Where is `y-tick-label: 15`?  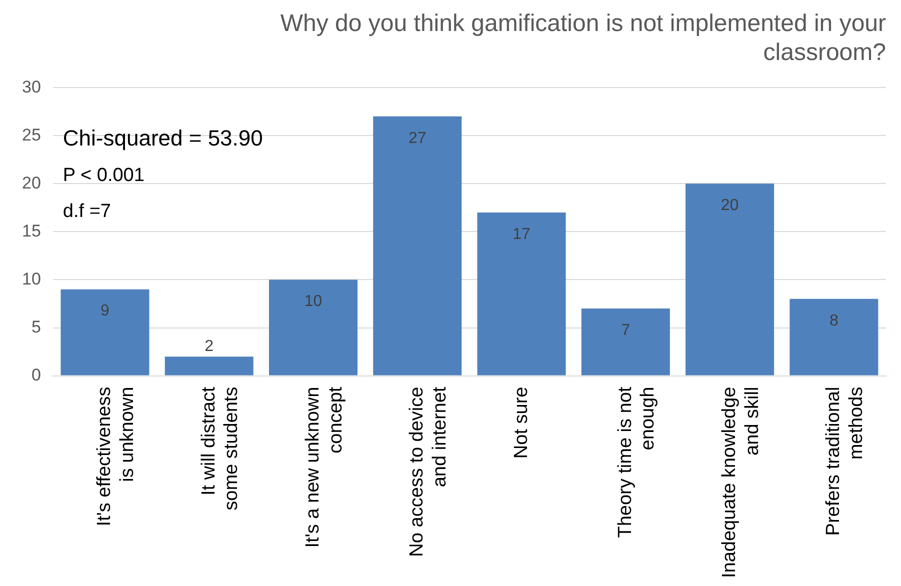
y-tick-label: 15 is located at coordinates (31, 230).